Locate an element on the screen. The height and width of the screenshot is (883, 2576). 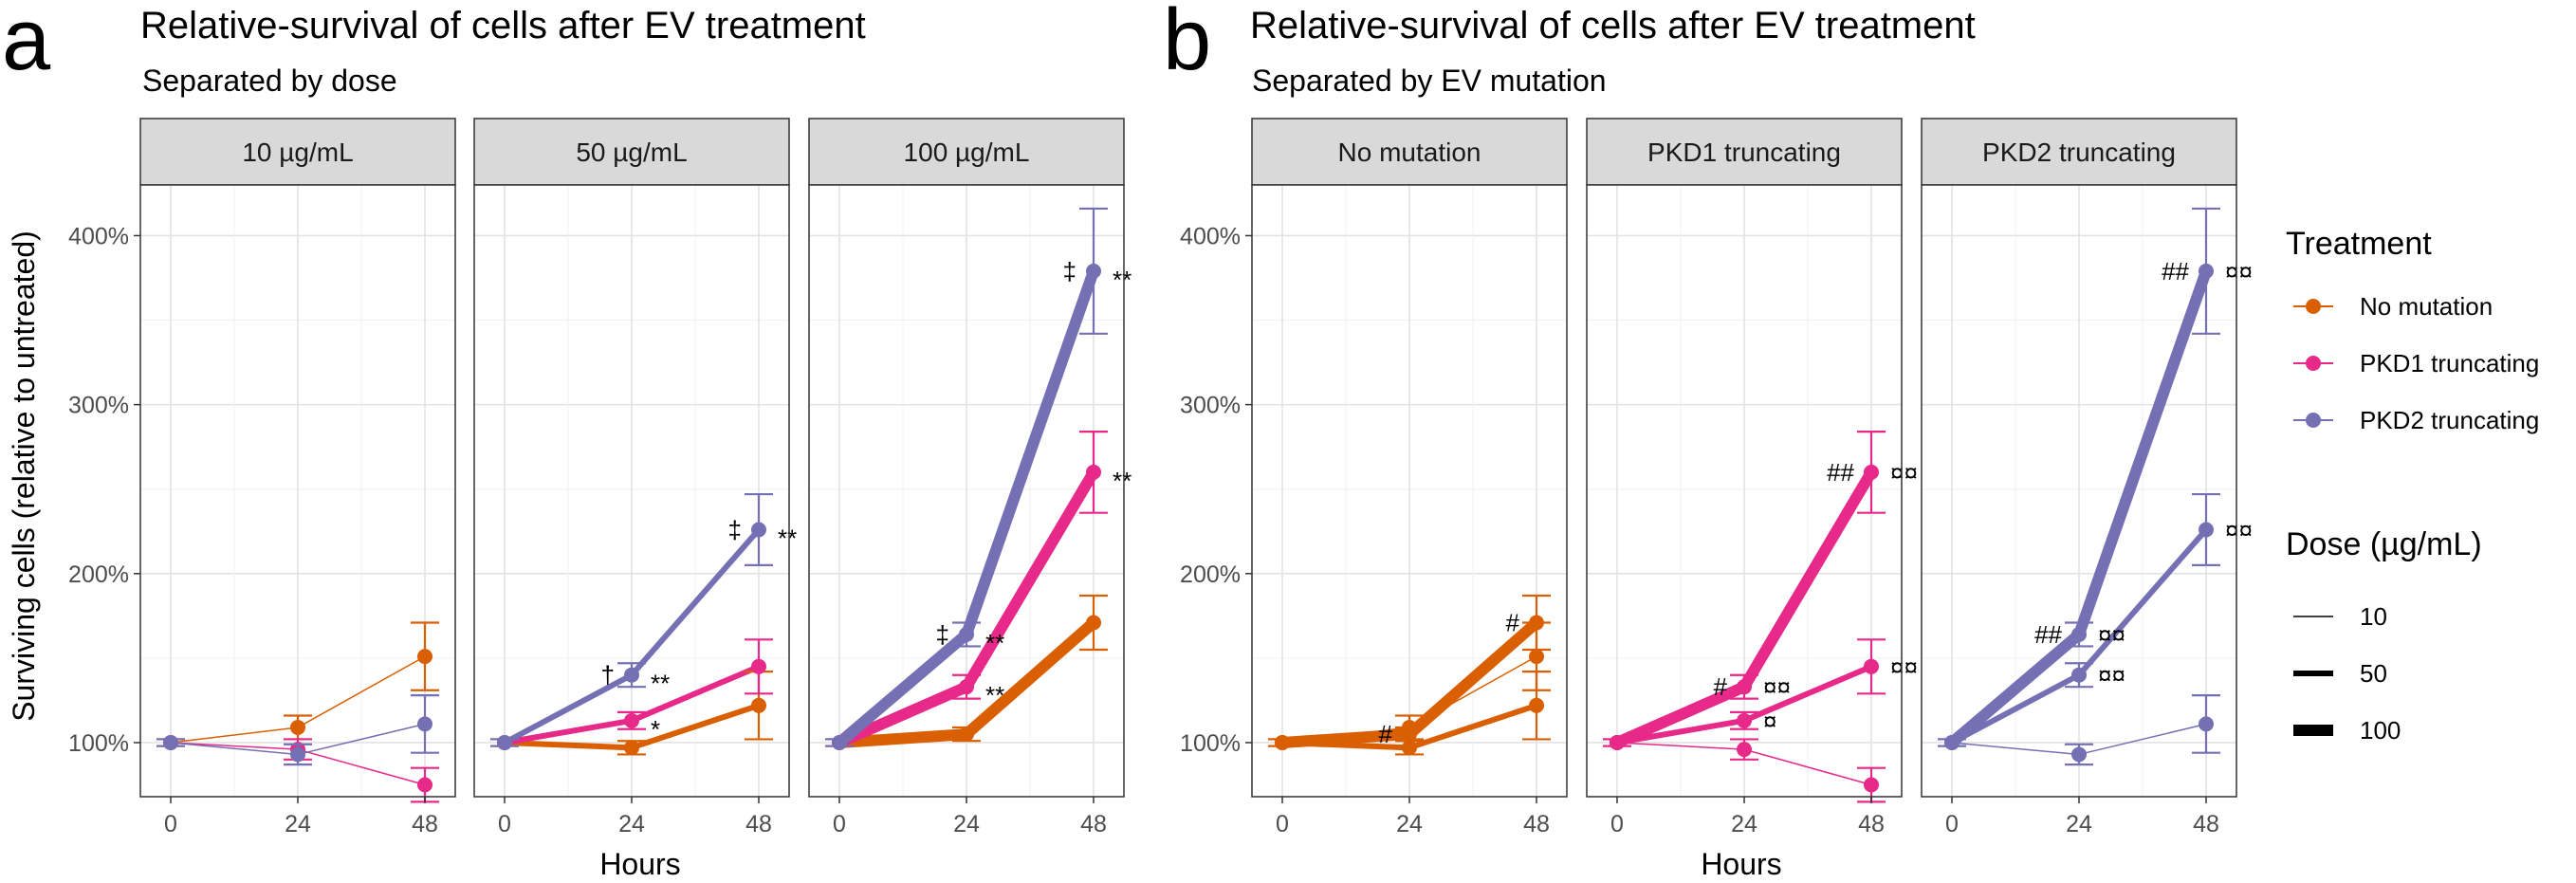
facet-b-pkd1-truncating: PKD1 truncating# ¤¤¤## ¤¤¤¤0 24 48 is located at coordinates (1752, 478).